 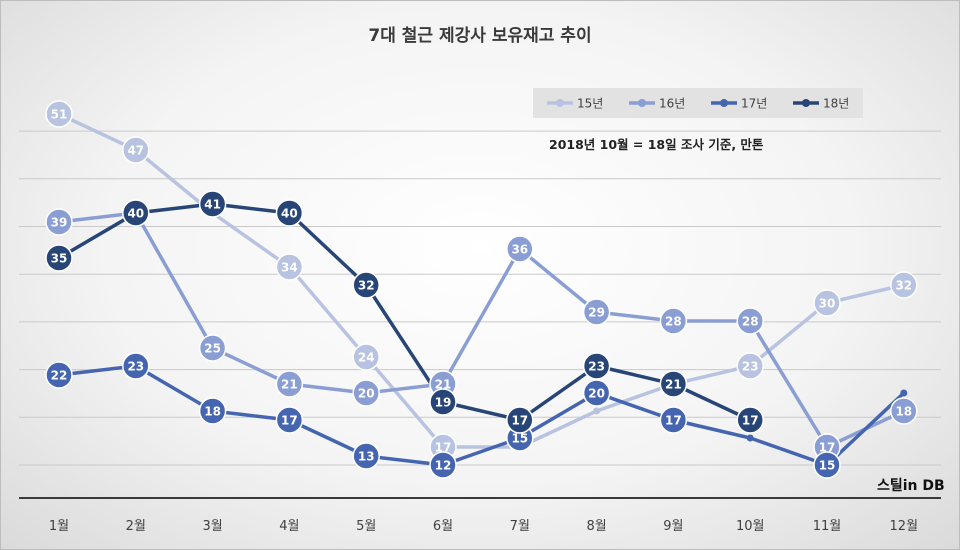 I want to click on data-label: 24, so click(x=366, y=358).